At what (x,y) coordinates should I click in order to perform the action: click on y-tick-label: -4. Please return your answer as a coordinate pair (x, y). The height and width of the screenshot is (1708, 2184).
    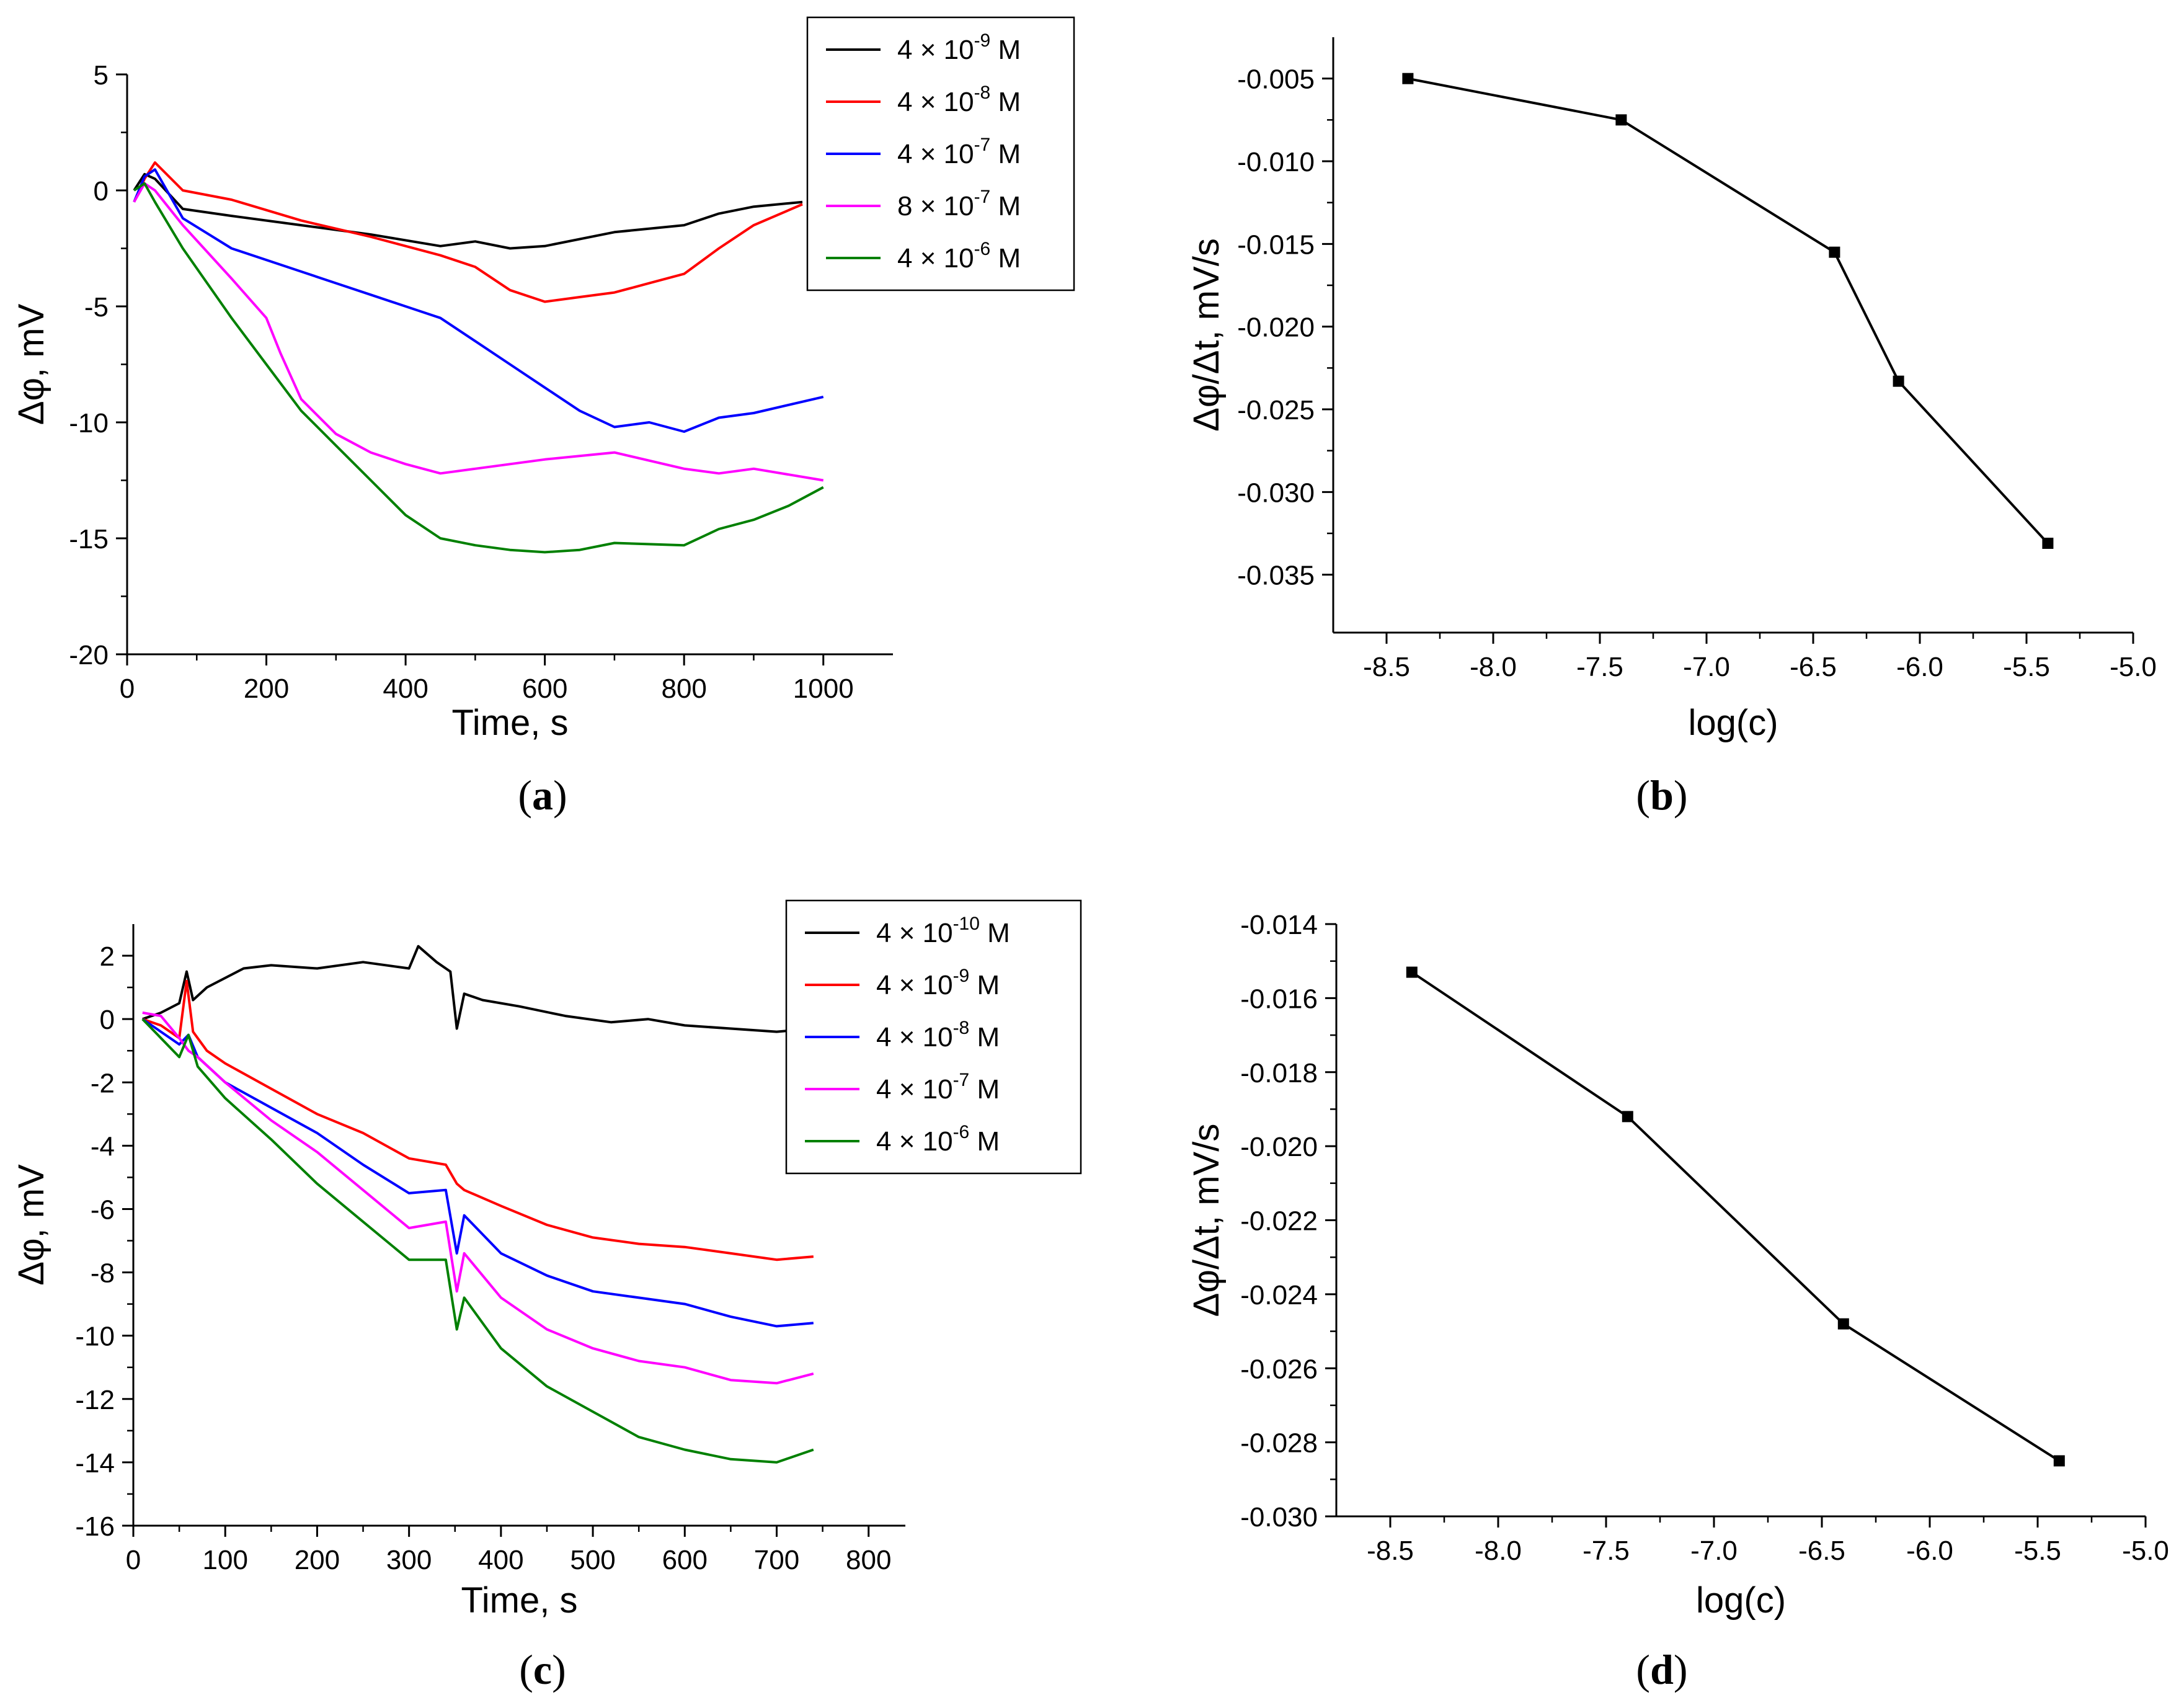
    Looking at the image, I should click on (103, 1146).